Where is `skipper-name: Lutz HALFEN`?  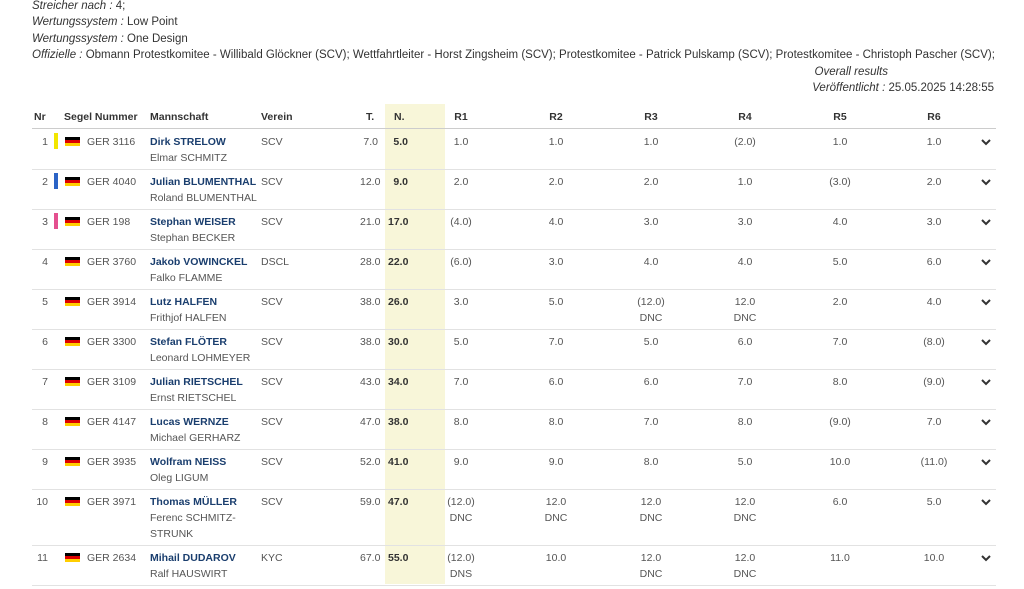
skipper-name: Lutz HALFEN is located at coordinates (184, 302).